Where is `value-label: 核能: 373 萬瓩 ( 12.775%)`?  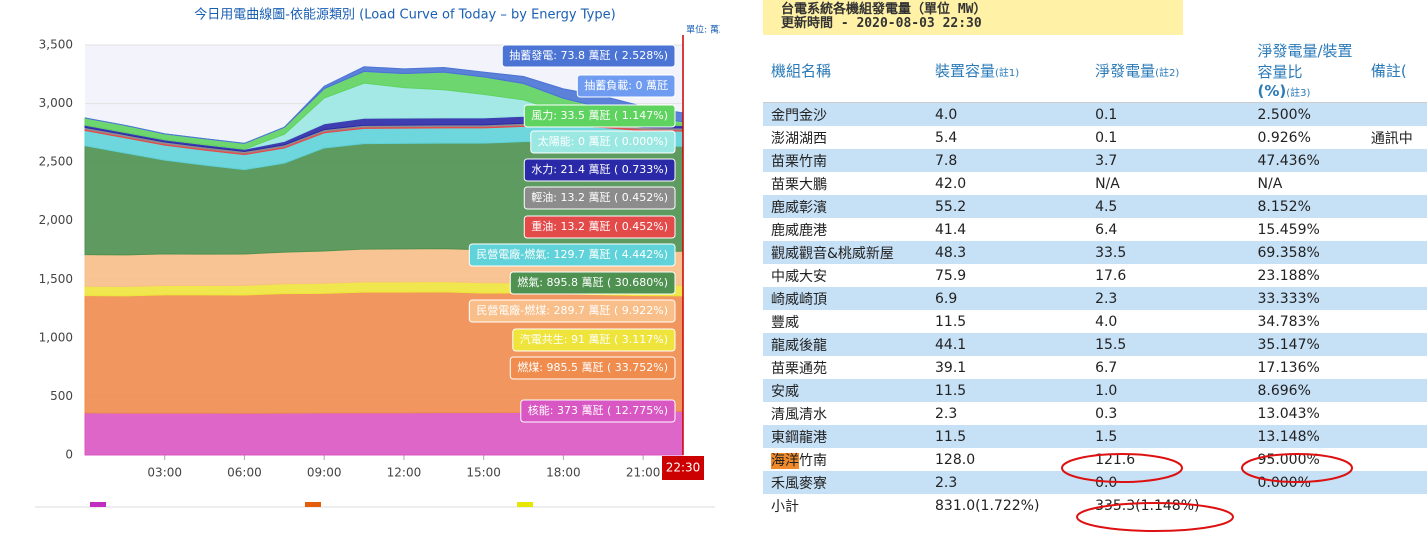
value-label: 核能: 373 萬瓩 ( 12.775%) is located at coordinates (598, 410).